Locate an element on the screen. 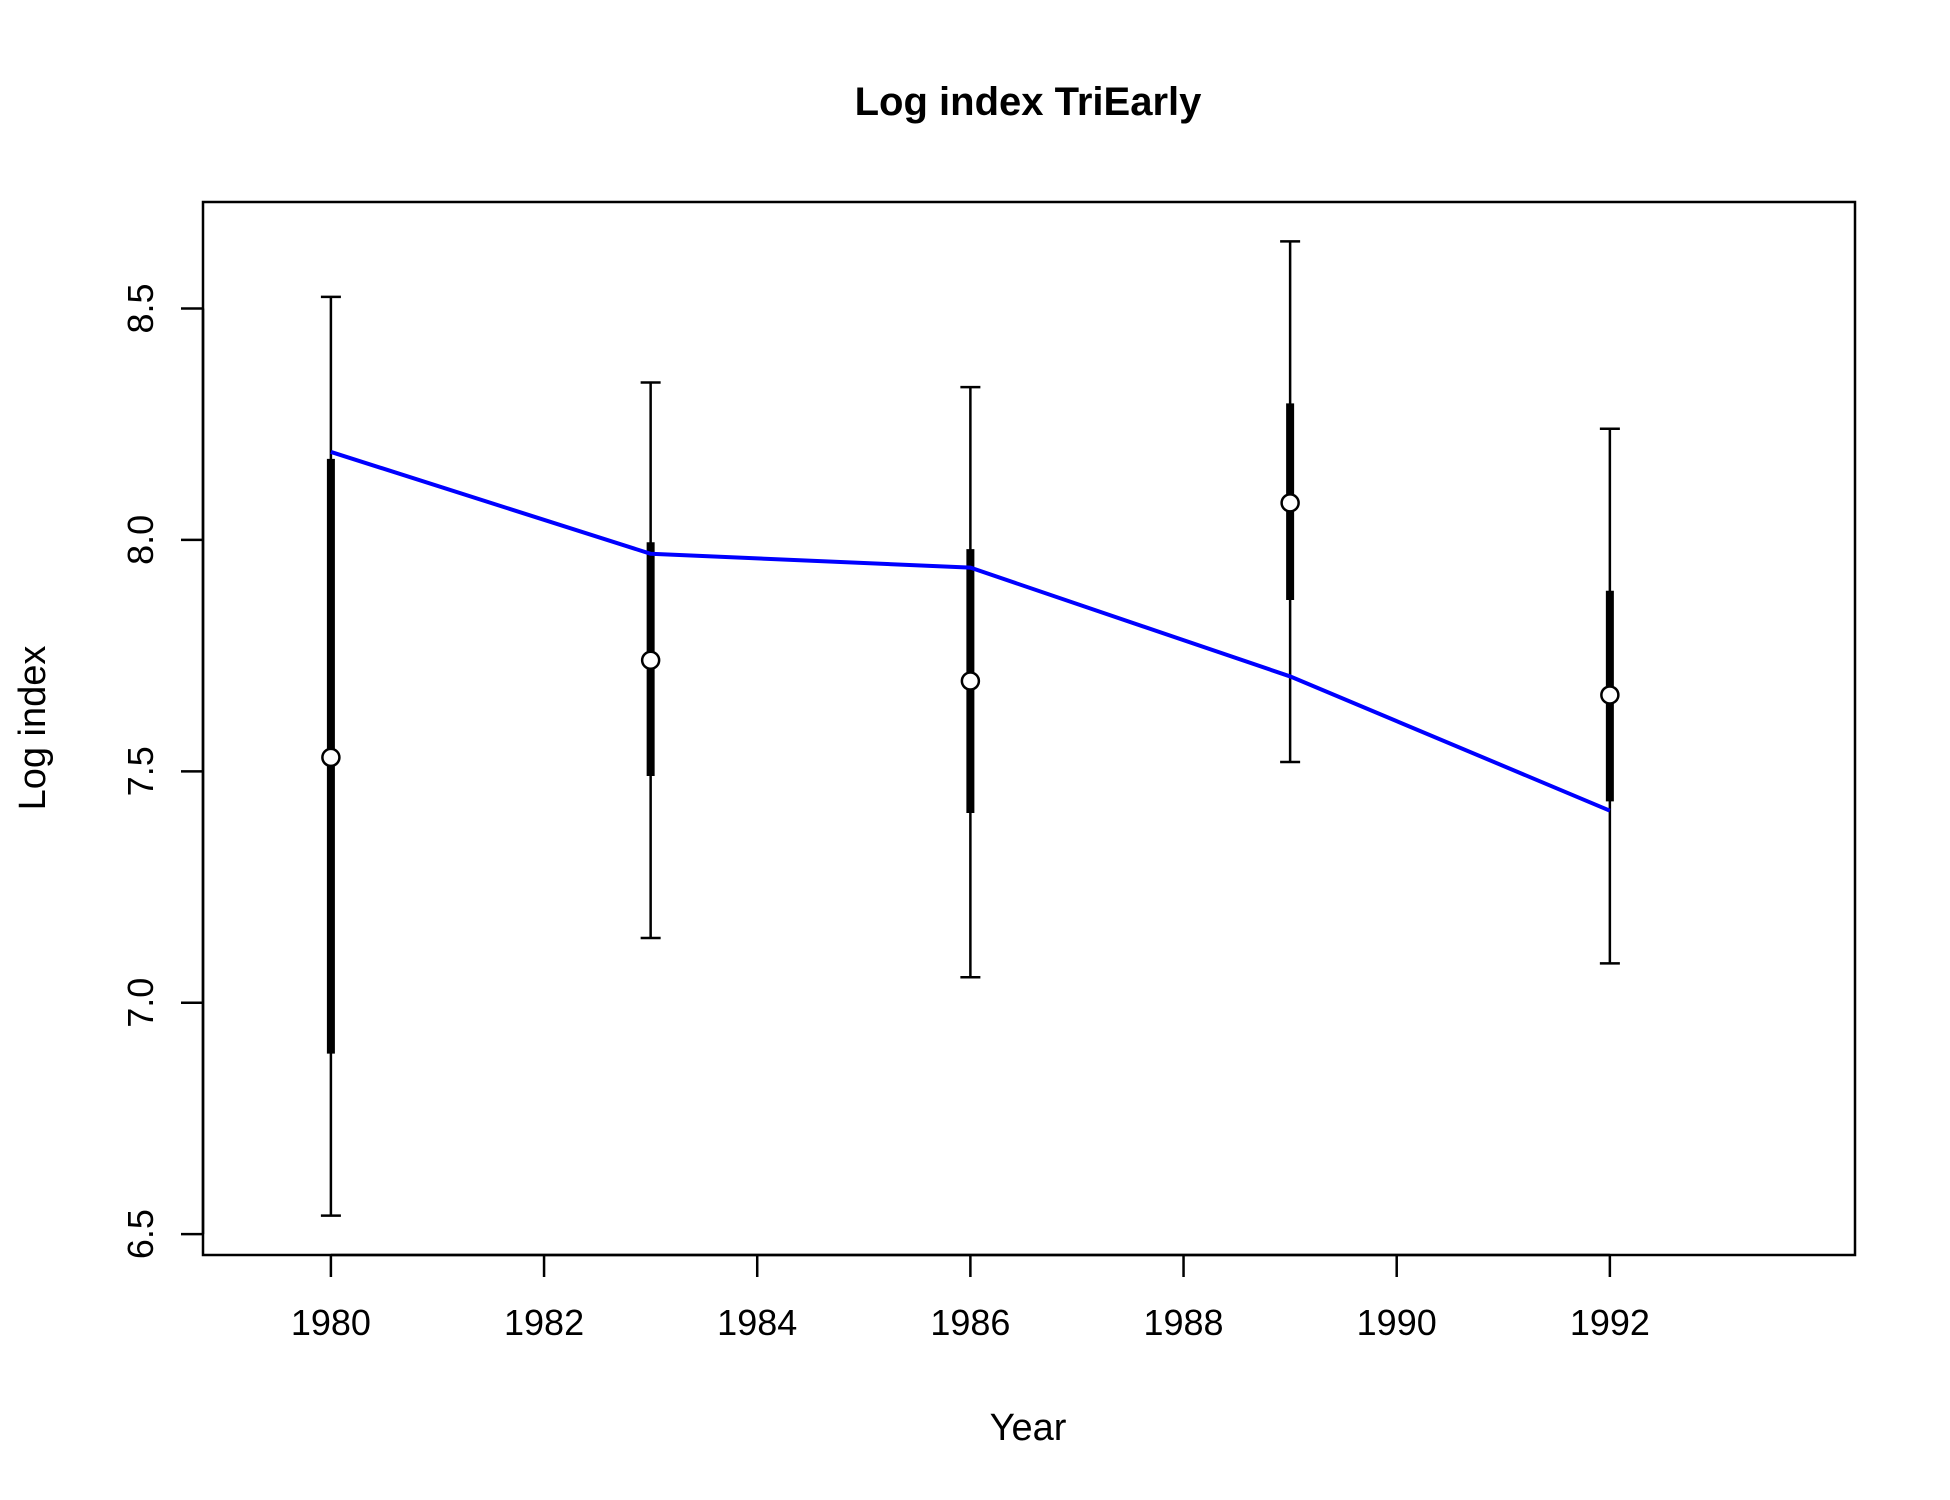  y-tick-label: 6.5 is located at coordinates (140, 1234).